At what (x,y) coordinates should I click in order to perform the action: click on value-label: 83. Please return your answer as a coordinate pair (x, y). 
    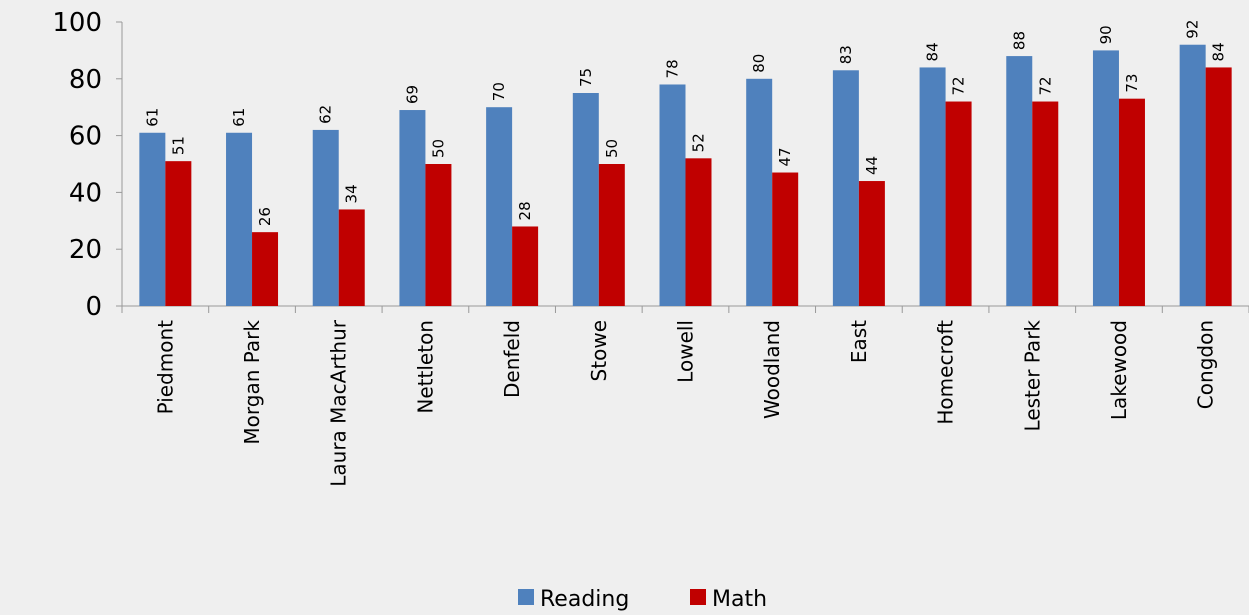
    Looking at the image, I should click on (846, 54).